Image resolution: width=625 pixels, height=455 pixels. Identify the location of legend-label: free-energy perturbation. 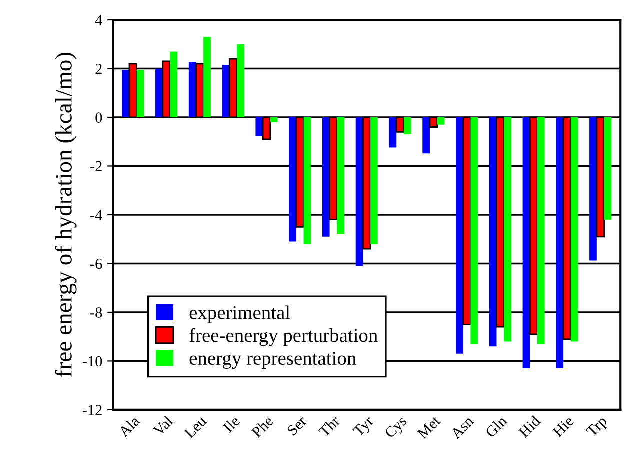
(284, 337).